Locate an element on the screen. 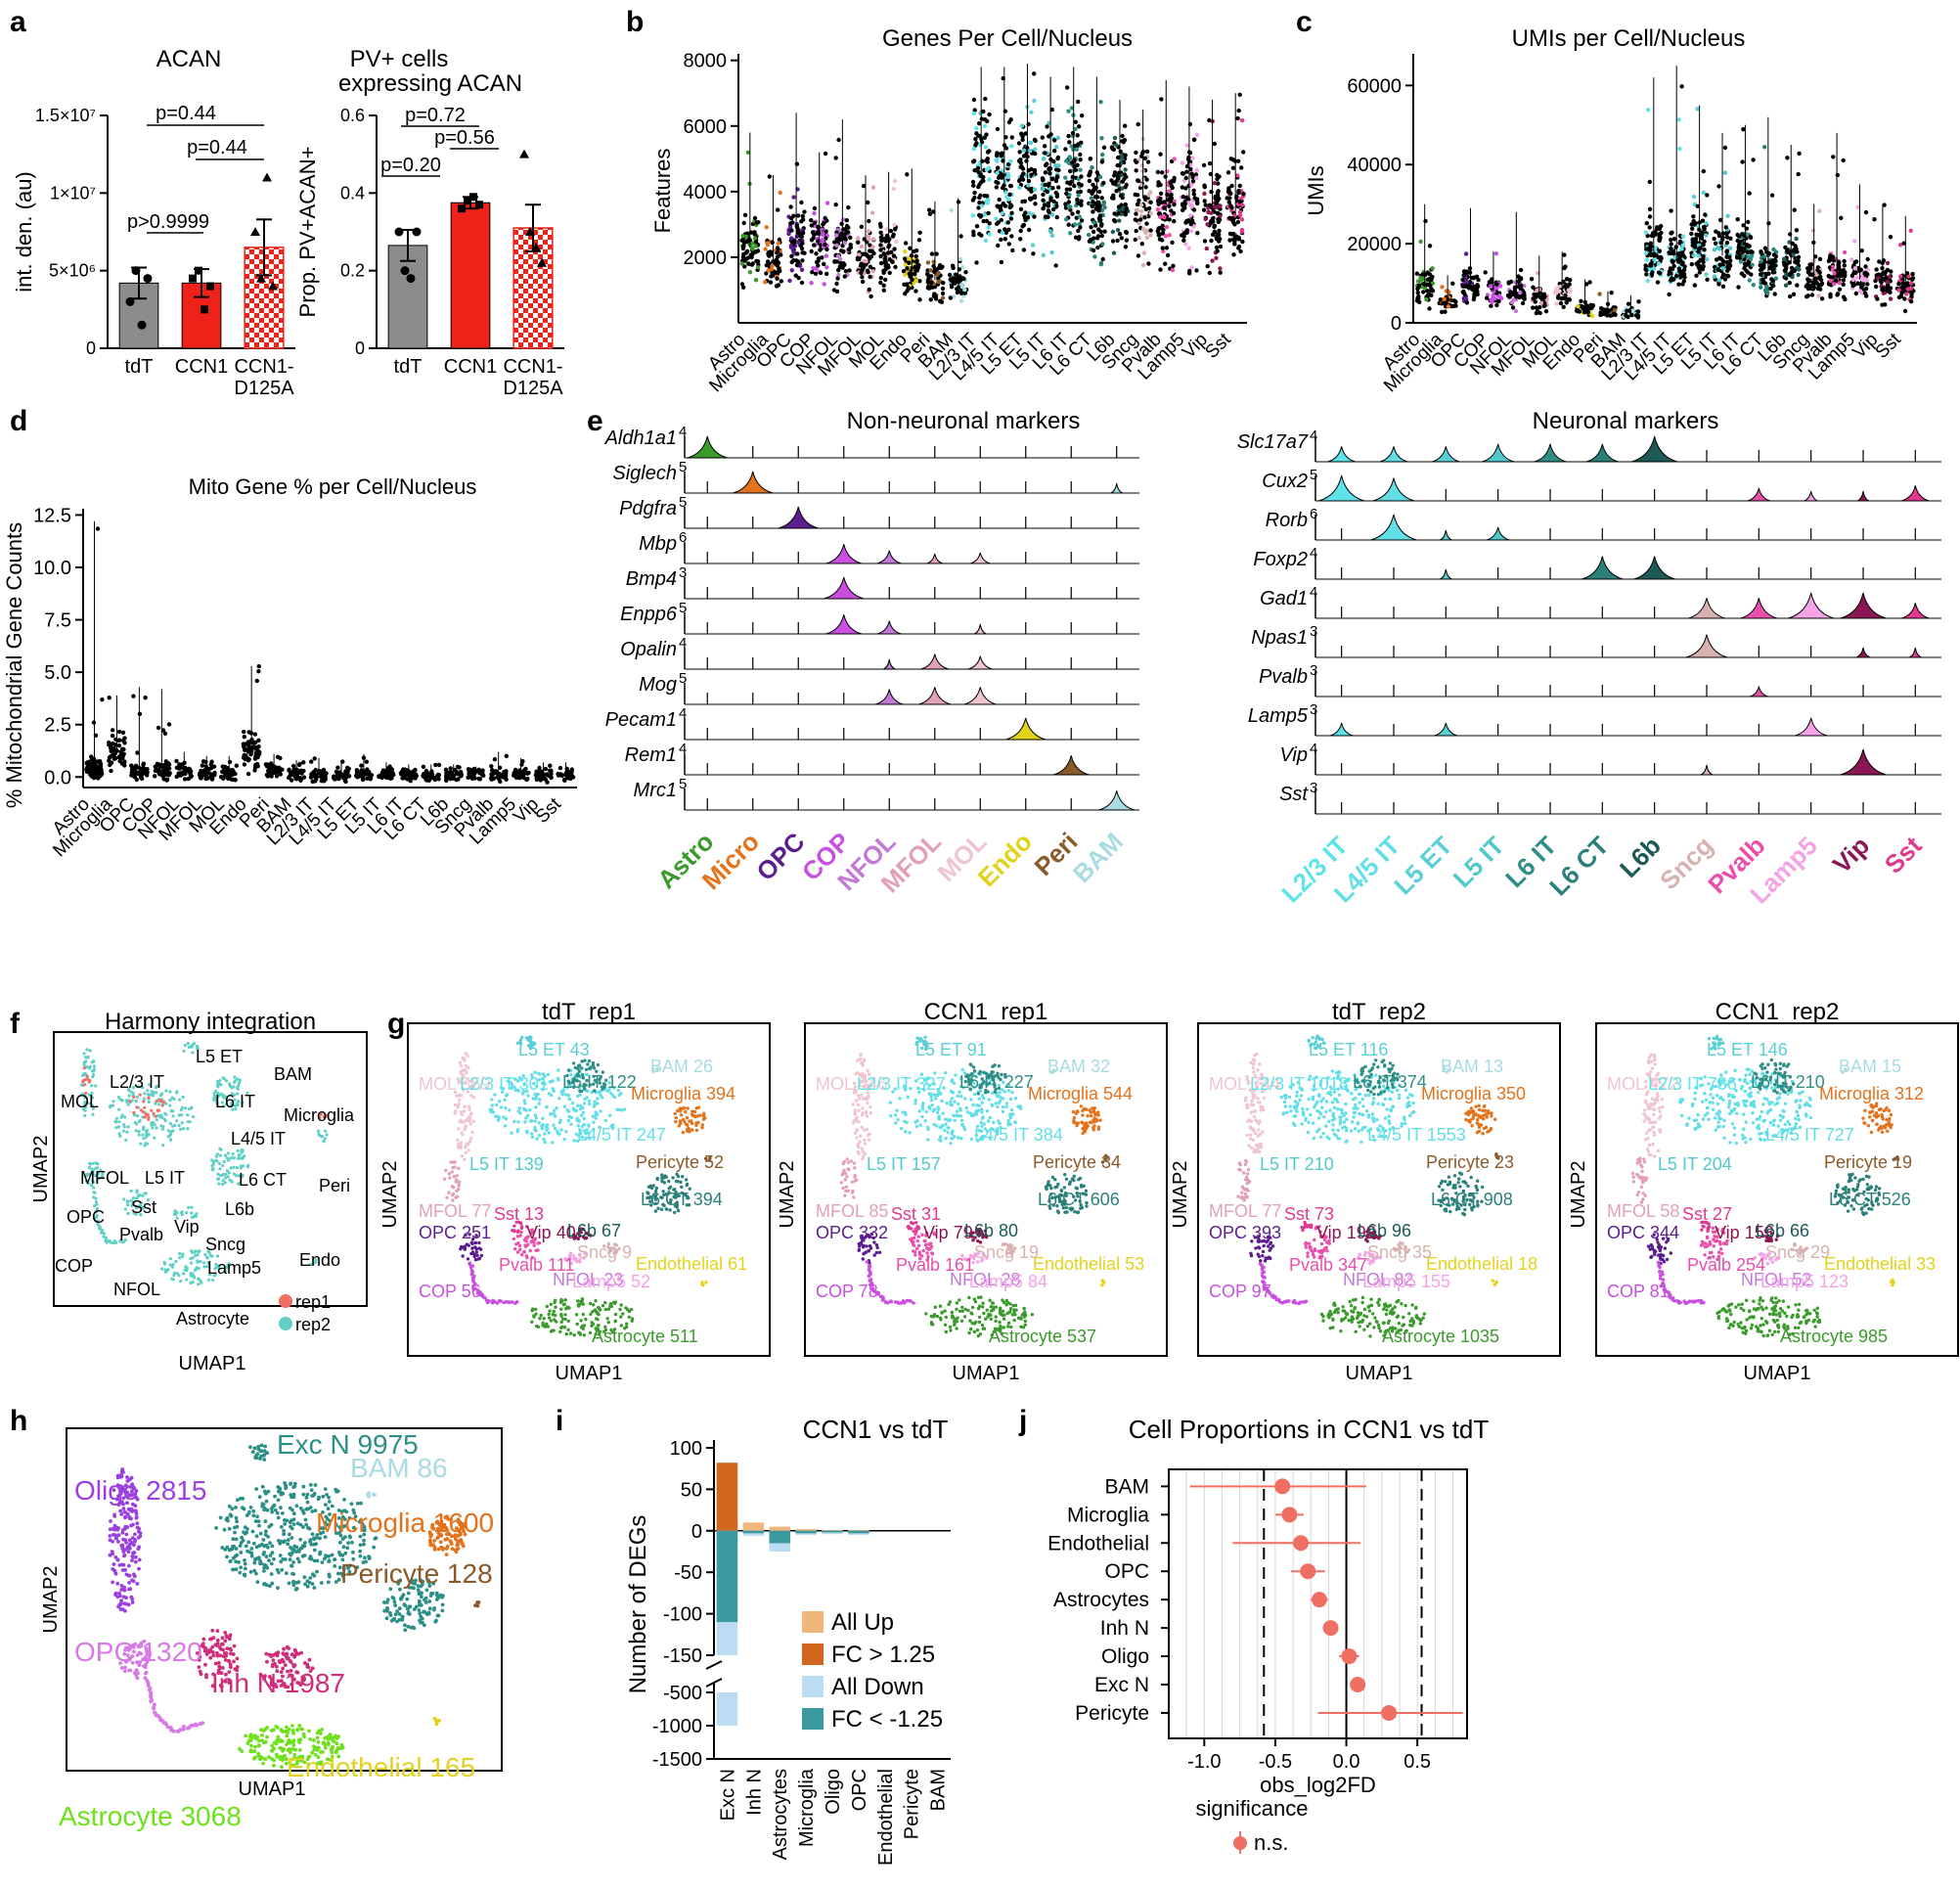  gene-label: Bmp4 is located at coordinates (651, 579).